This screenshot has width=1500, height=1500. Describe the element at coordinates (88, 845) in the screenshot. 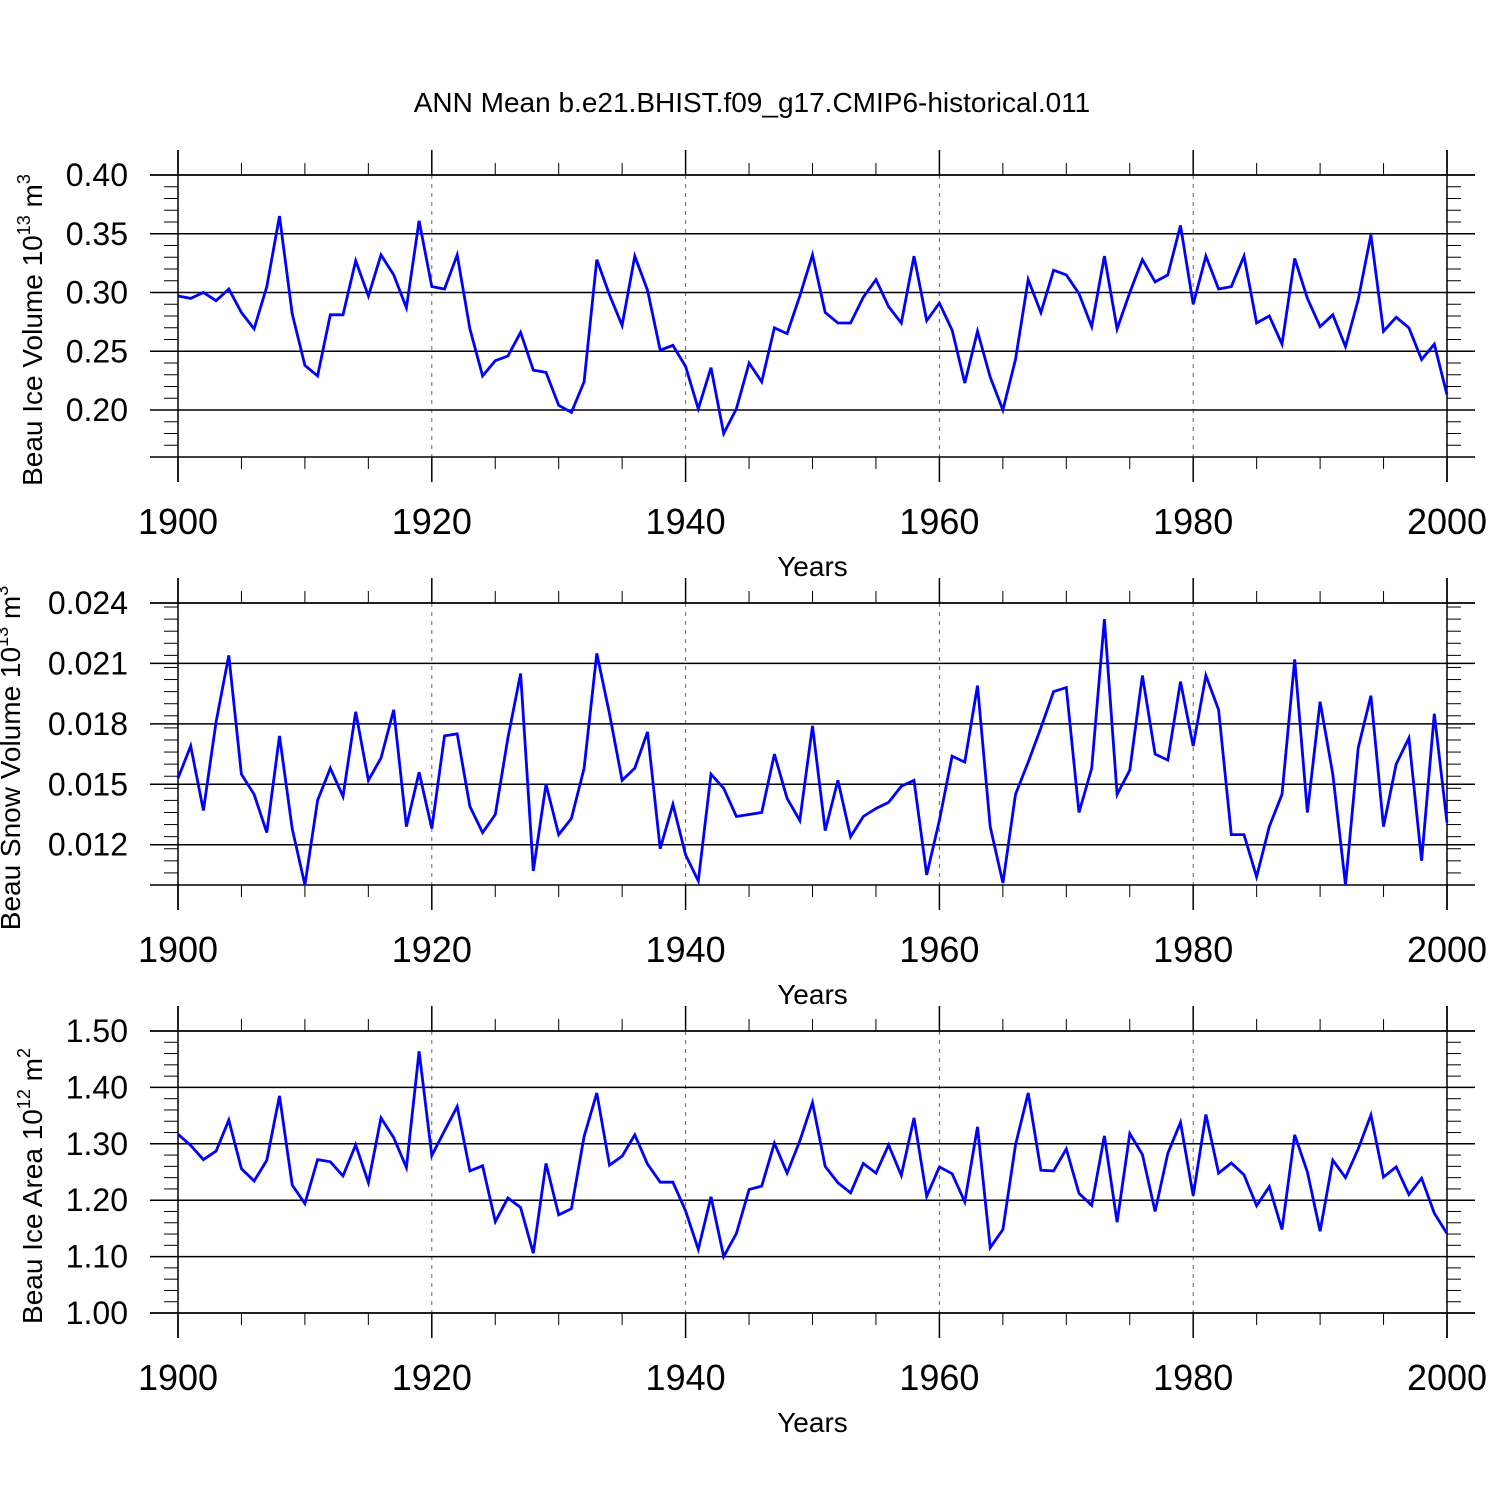

I see `y-tick-label: 0.012` at that location.